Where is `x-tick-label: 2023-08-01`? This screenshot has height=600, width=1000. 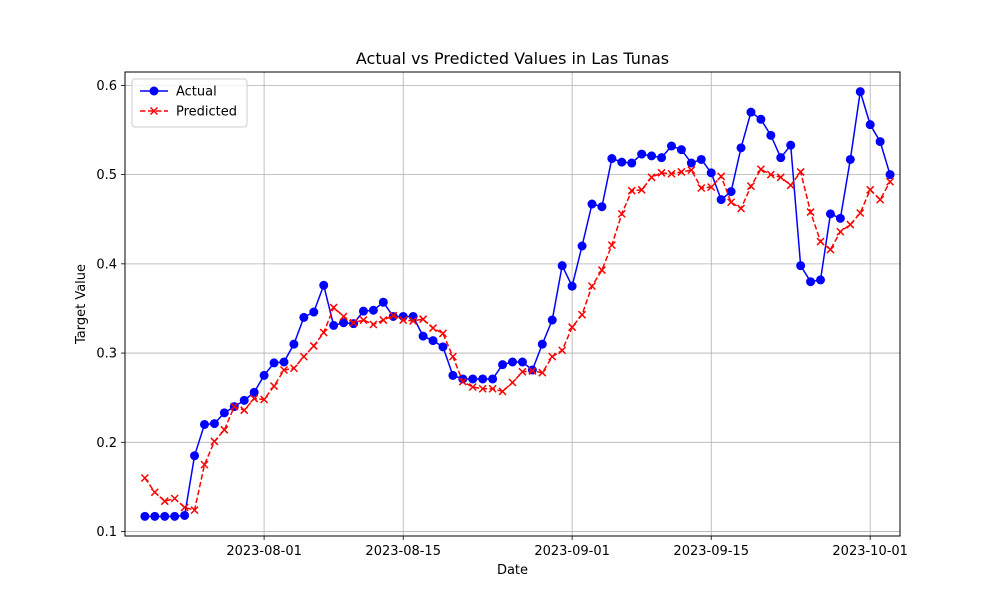 x-tick-label: 2023-08-01 is located at coordinates (264, 551).